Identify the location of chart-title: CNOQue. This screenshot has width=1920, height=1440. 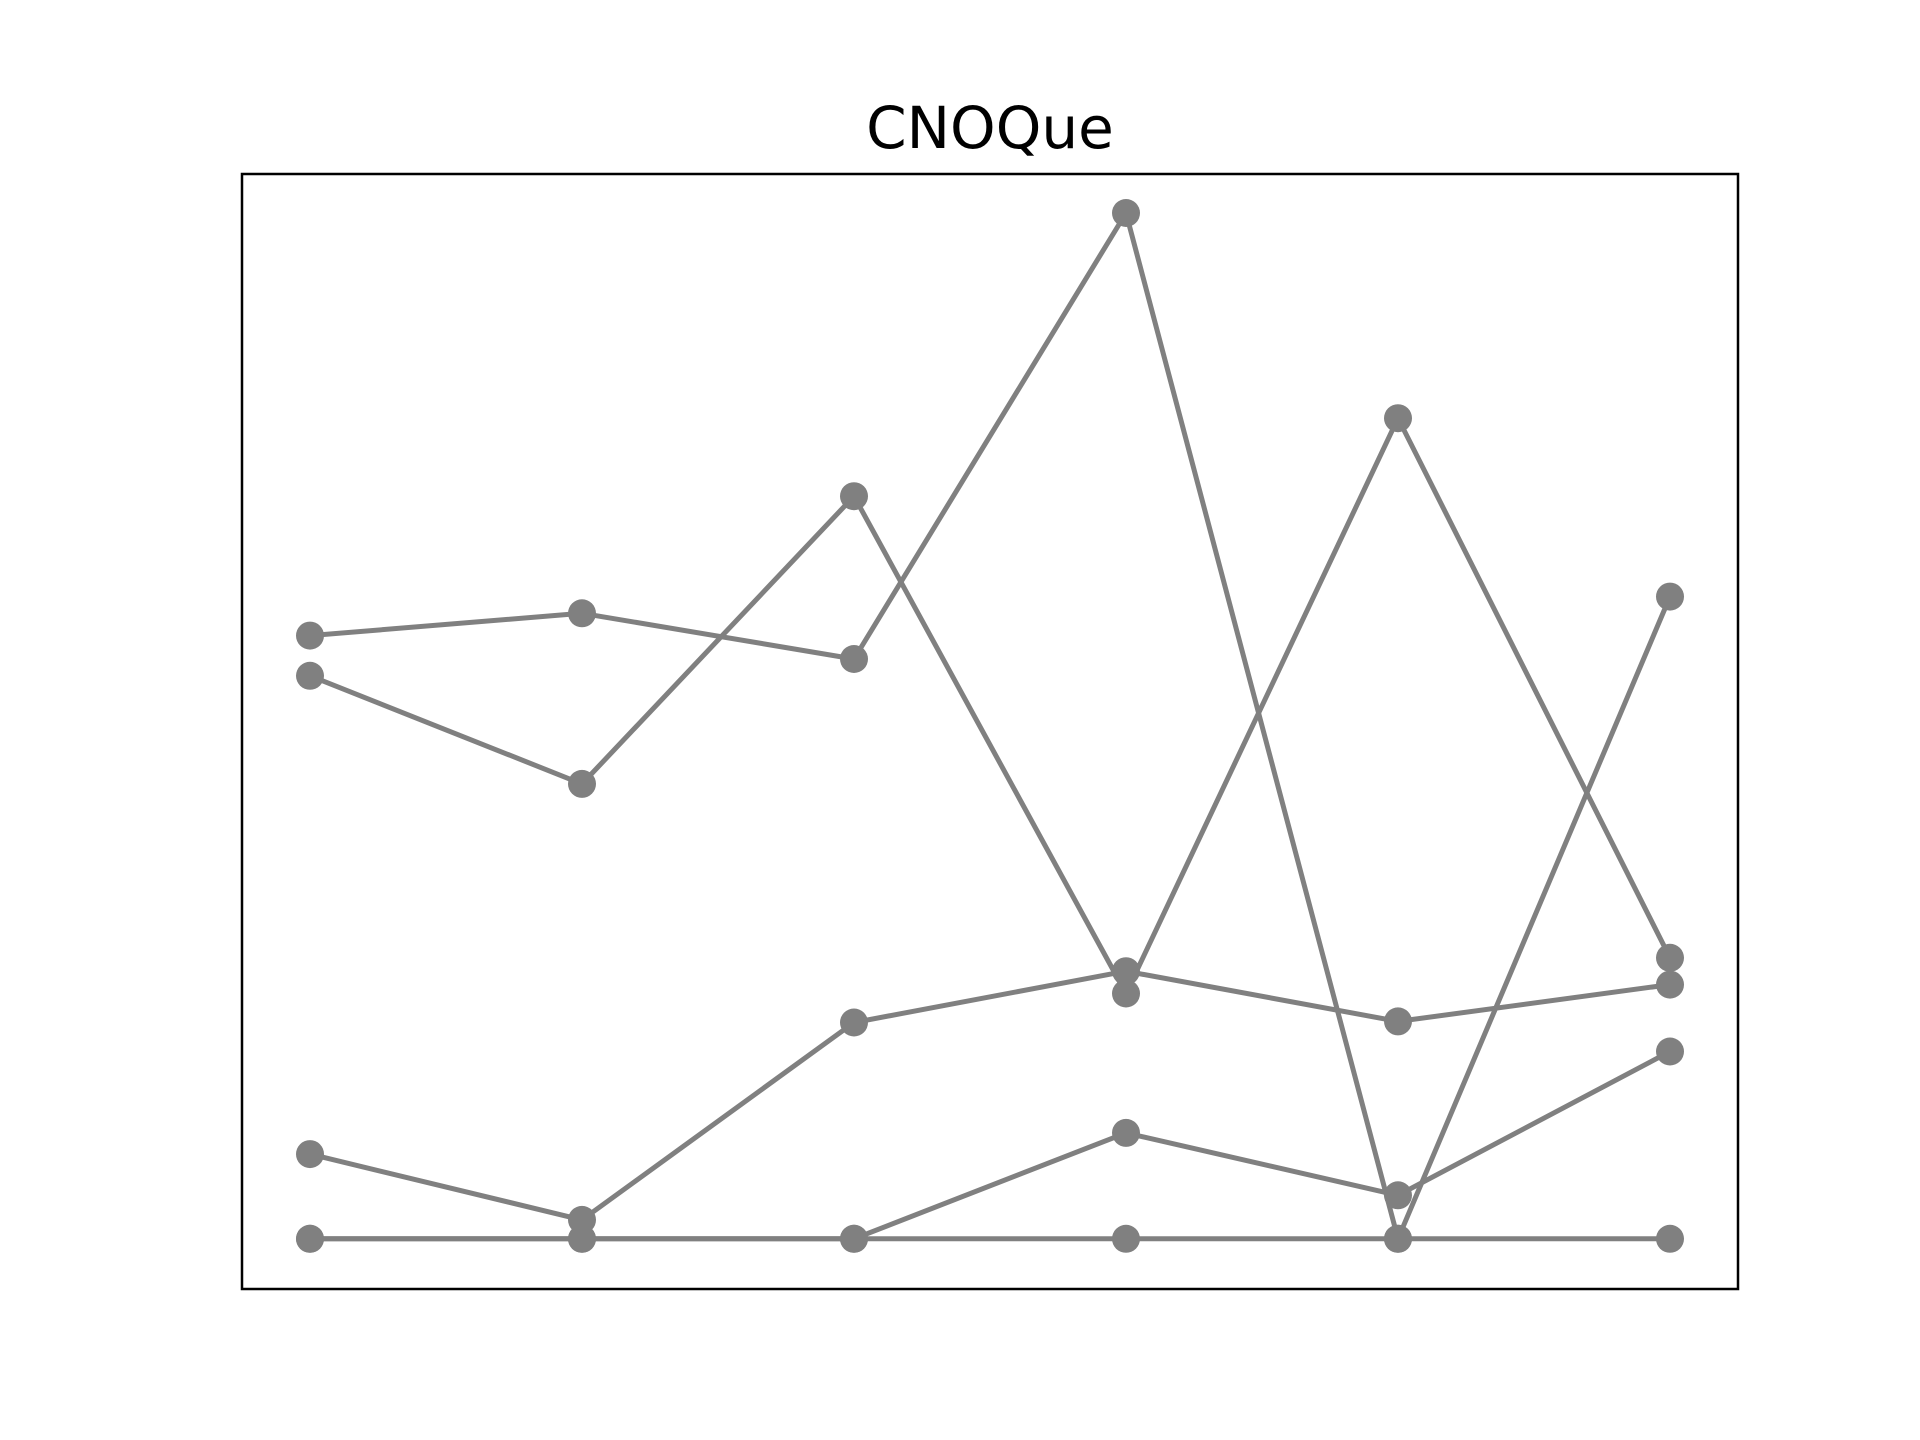
(990, 128).